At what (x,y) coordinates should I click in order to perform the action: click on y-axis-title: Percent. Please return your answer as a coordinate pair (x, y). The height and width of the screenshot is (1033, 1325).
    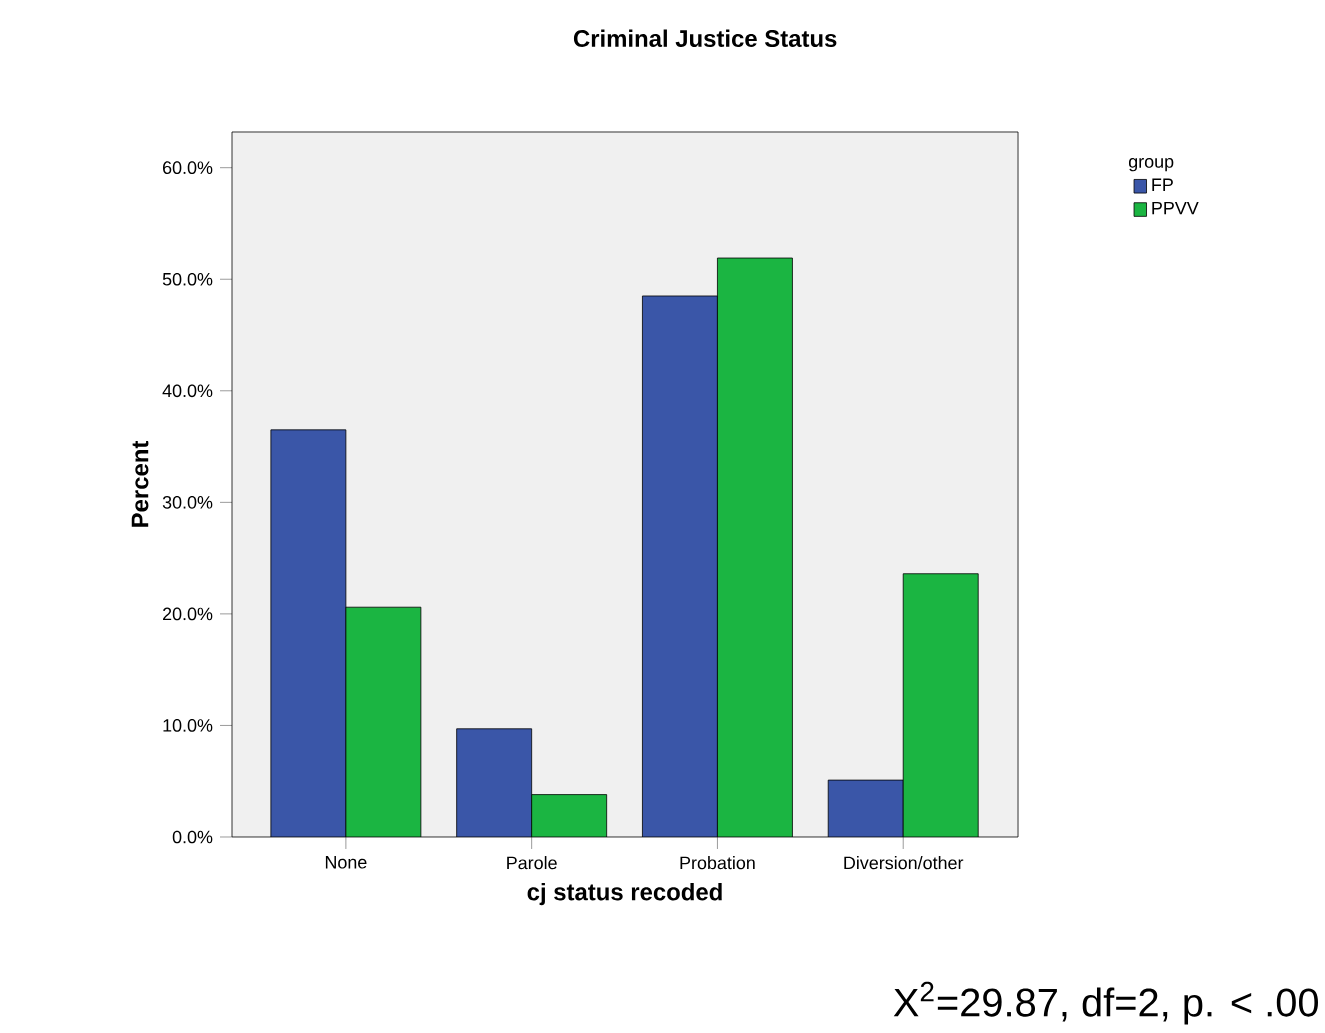
    Looking at the image, I should click on (140, 483).